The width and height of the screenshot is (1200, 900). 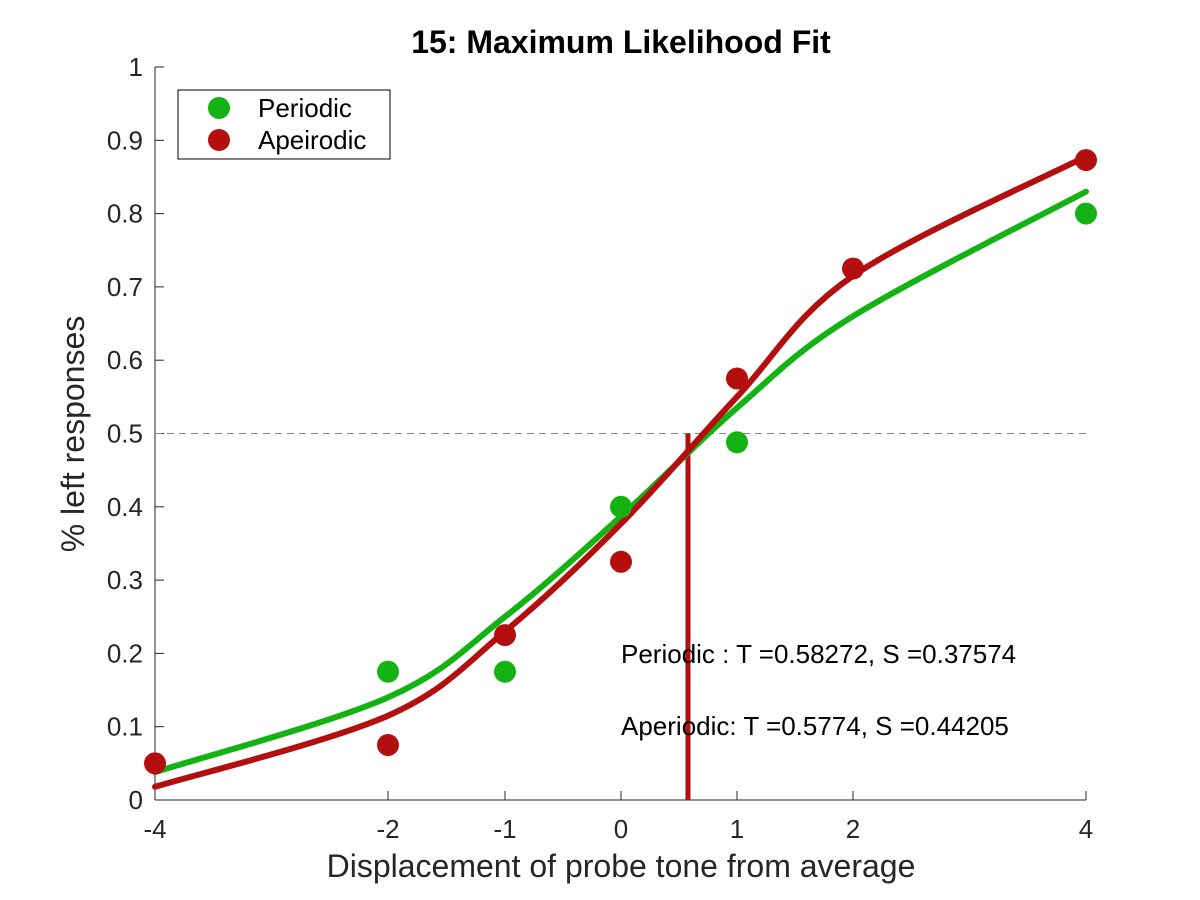 I want to click on y-axis-label: % left responses, so click(x=73, y=434).